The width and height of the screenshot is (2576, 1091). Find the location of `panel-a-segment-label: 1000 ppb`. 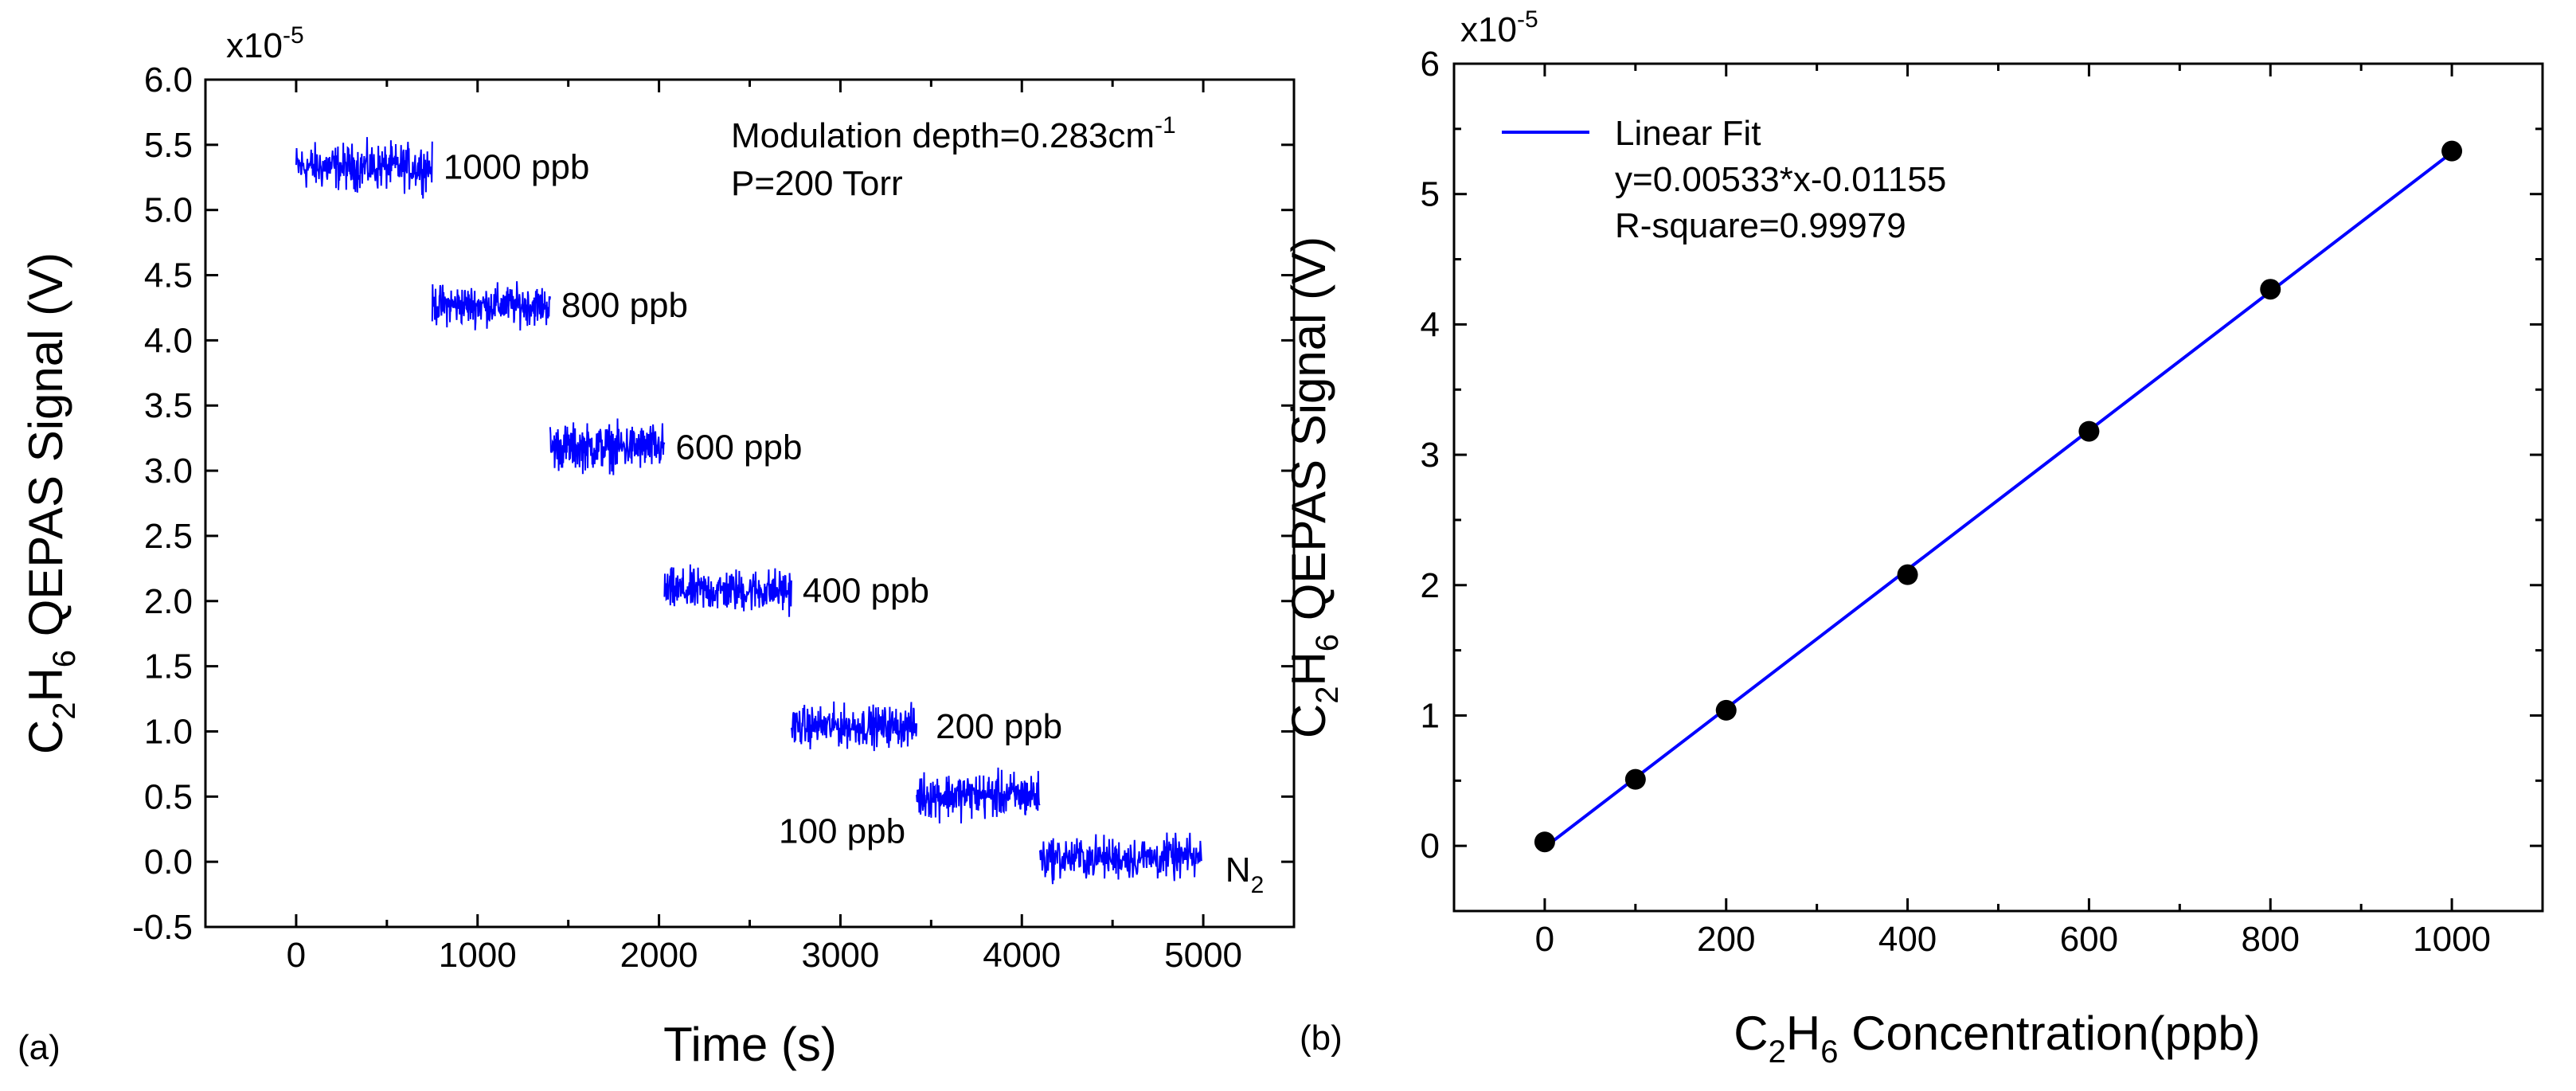

panel-a-segment-label: 1000 ppb is located at coordinates (517, 167).